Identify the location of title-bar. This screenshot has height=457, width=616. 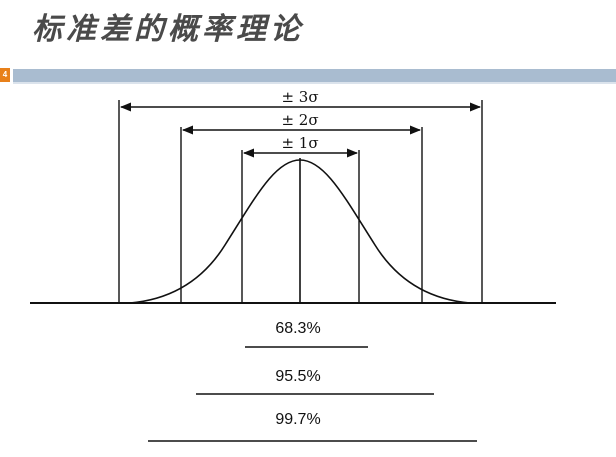
(314, 75).